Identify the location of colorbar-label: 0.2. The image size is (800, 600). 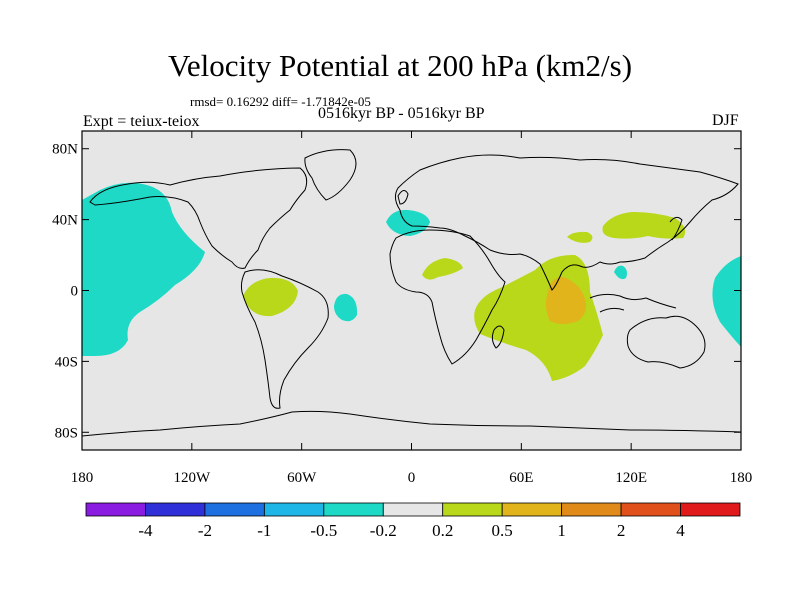
(442, 530).